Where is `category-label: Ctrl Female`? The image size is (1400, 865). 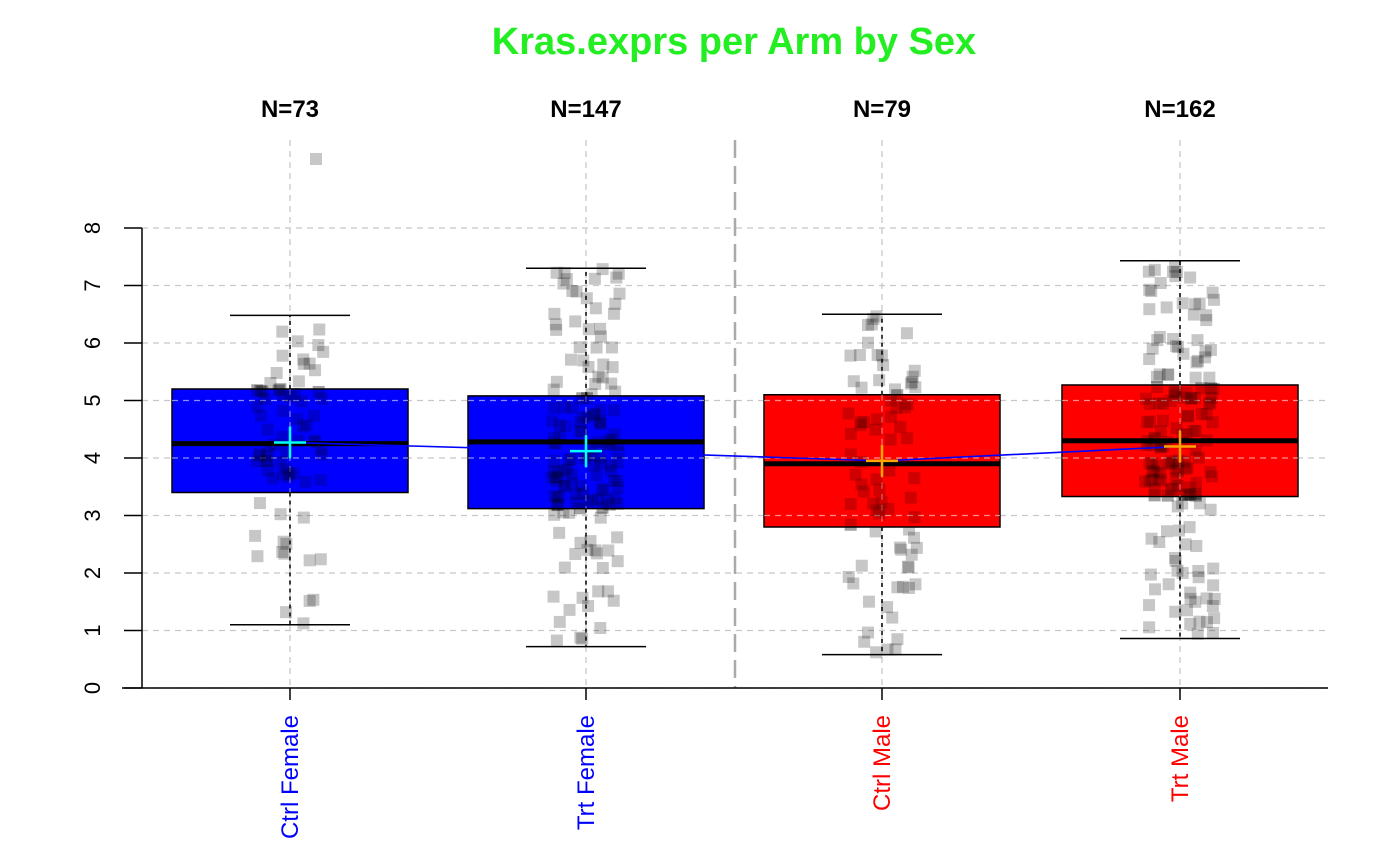 category-label: Ctrl Female is located at coordinates (290, 777).